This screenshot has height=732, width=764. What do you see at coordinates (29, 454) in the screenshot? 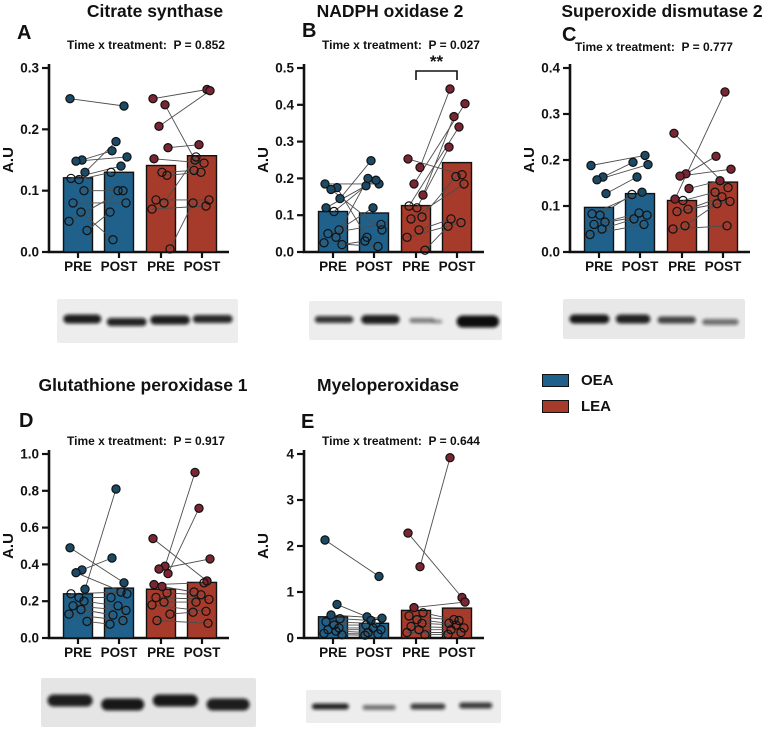
I see `svg-text: 1.0` at bounding box center [29, 454].